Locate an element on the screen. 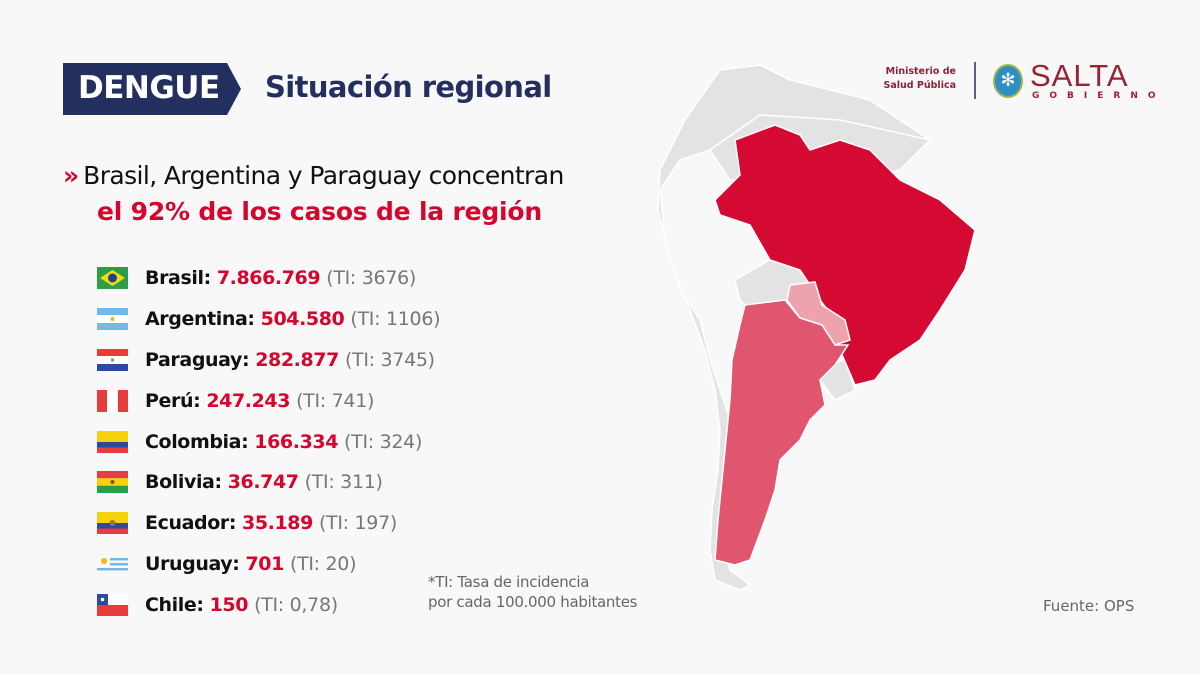  note-line1: *TI: Tasa de incidencia is located at coordinates (509, 582).